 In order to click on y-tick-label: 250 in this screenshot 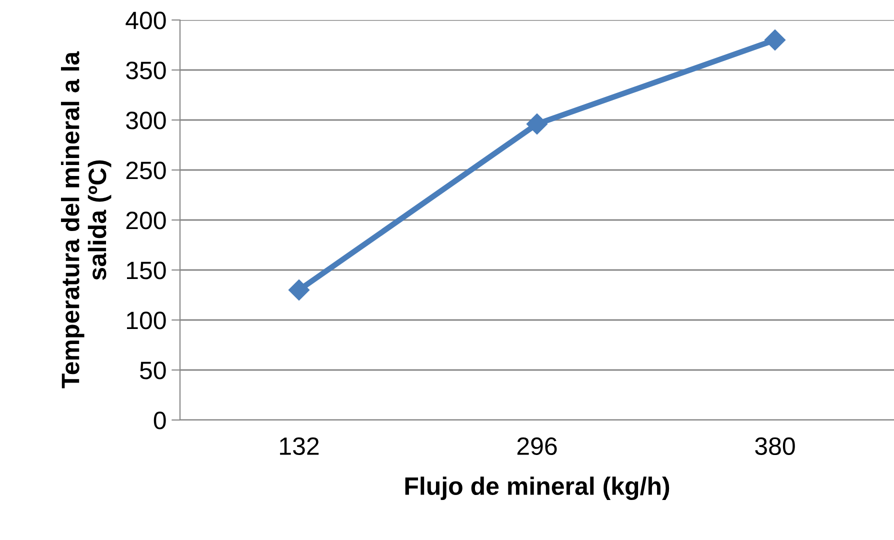, I will do `click(146, 171)`.